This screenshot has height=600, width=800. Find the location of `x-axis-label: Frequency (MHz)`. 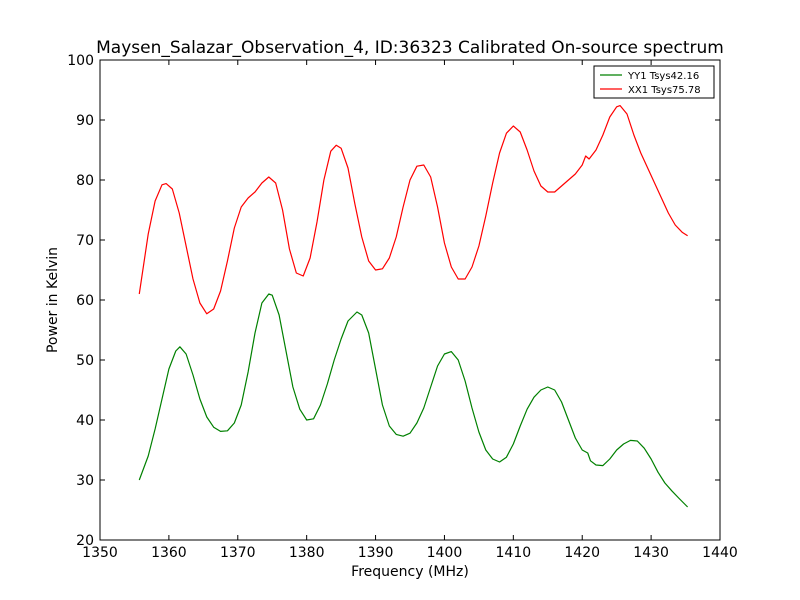

x-axis-label: Frequency (MHz) is located at coordinates (410, 572).